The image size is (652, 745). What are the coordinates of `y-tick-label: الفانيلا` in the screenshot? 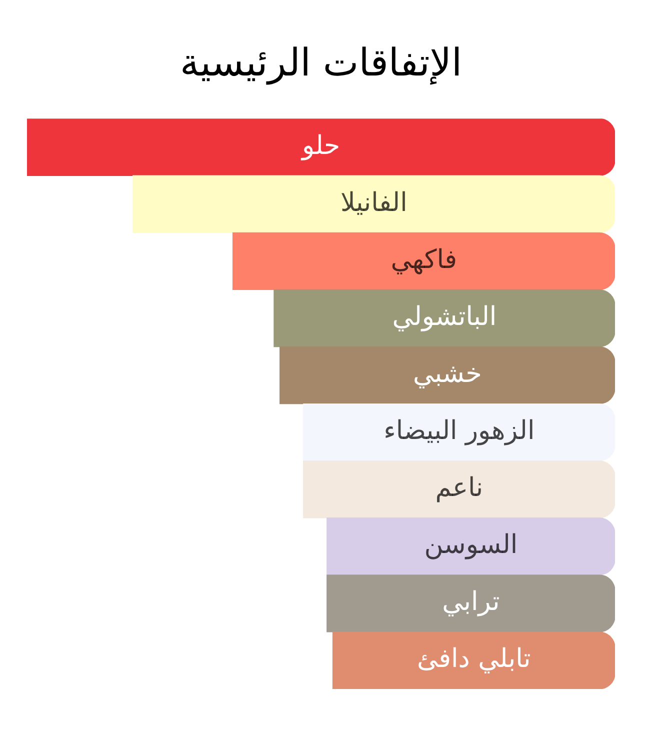 It's located at (374, 203).